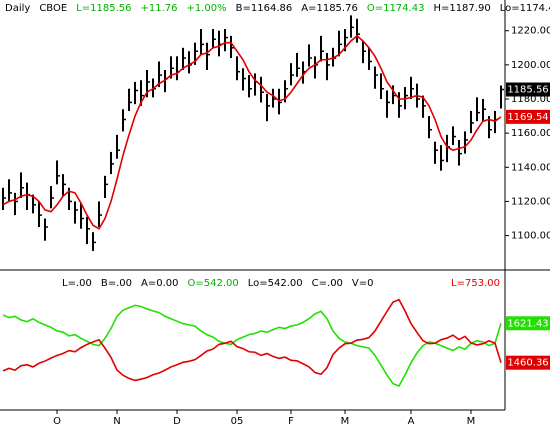 Image resolution: width=550 pixels, height=430 pixels. Describe the element at coordinates (207, 8) in the screenshot. I see `header-field: +1.00%` at that location.